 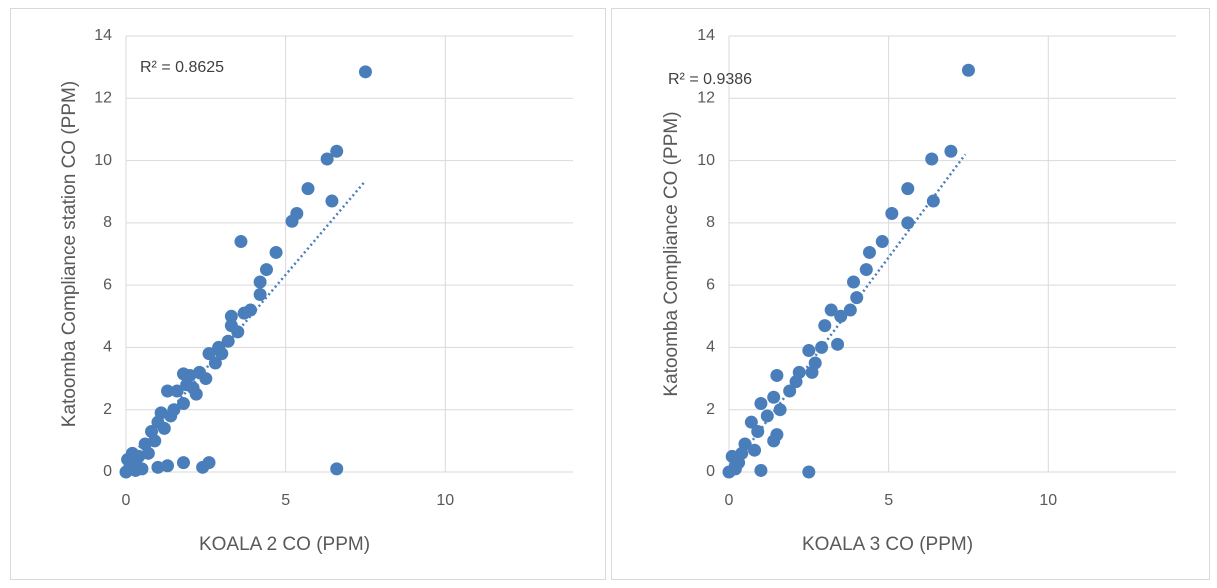 I want to click on annotation: R² = 0.8625, so click(x=182, y=67).